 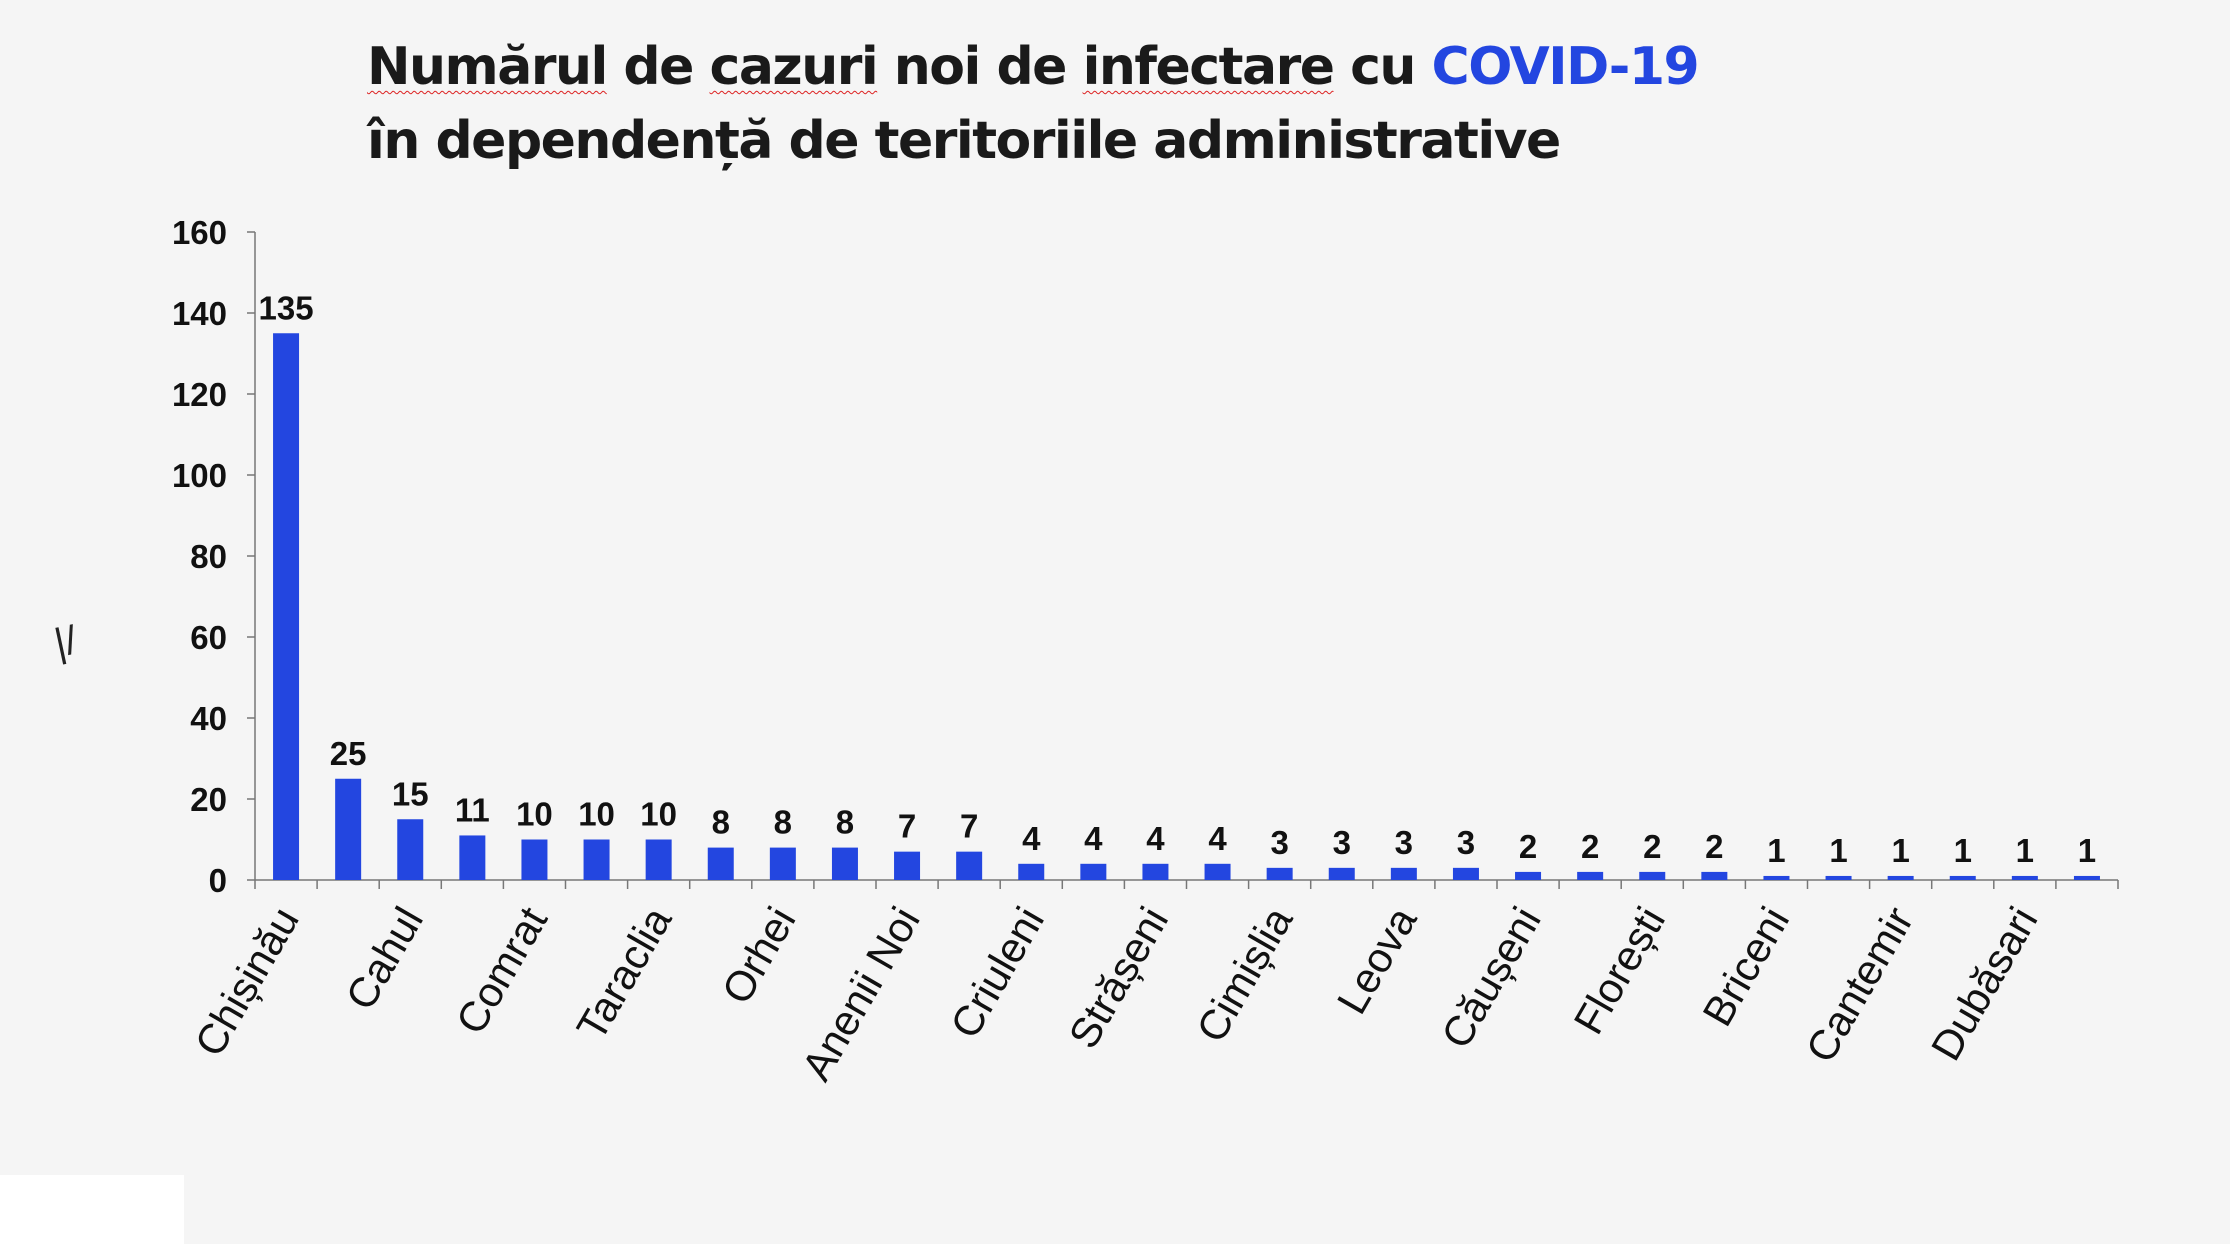 What do you see at coordinates (1244, 973) in the screenshot?
I see `category-label: Cimișlia` at bounding box center [1244, 973].